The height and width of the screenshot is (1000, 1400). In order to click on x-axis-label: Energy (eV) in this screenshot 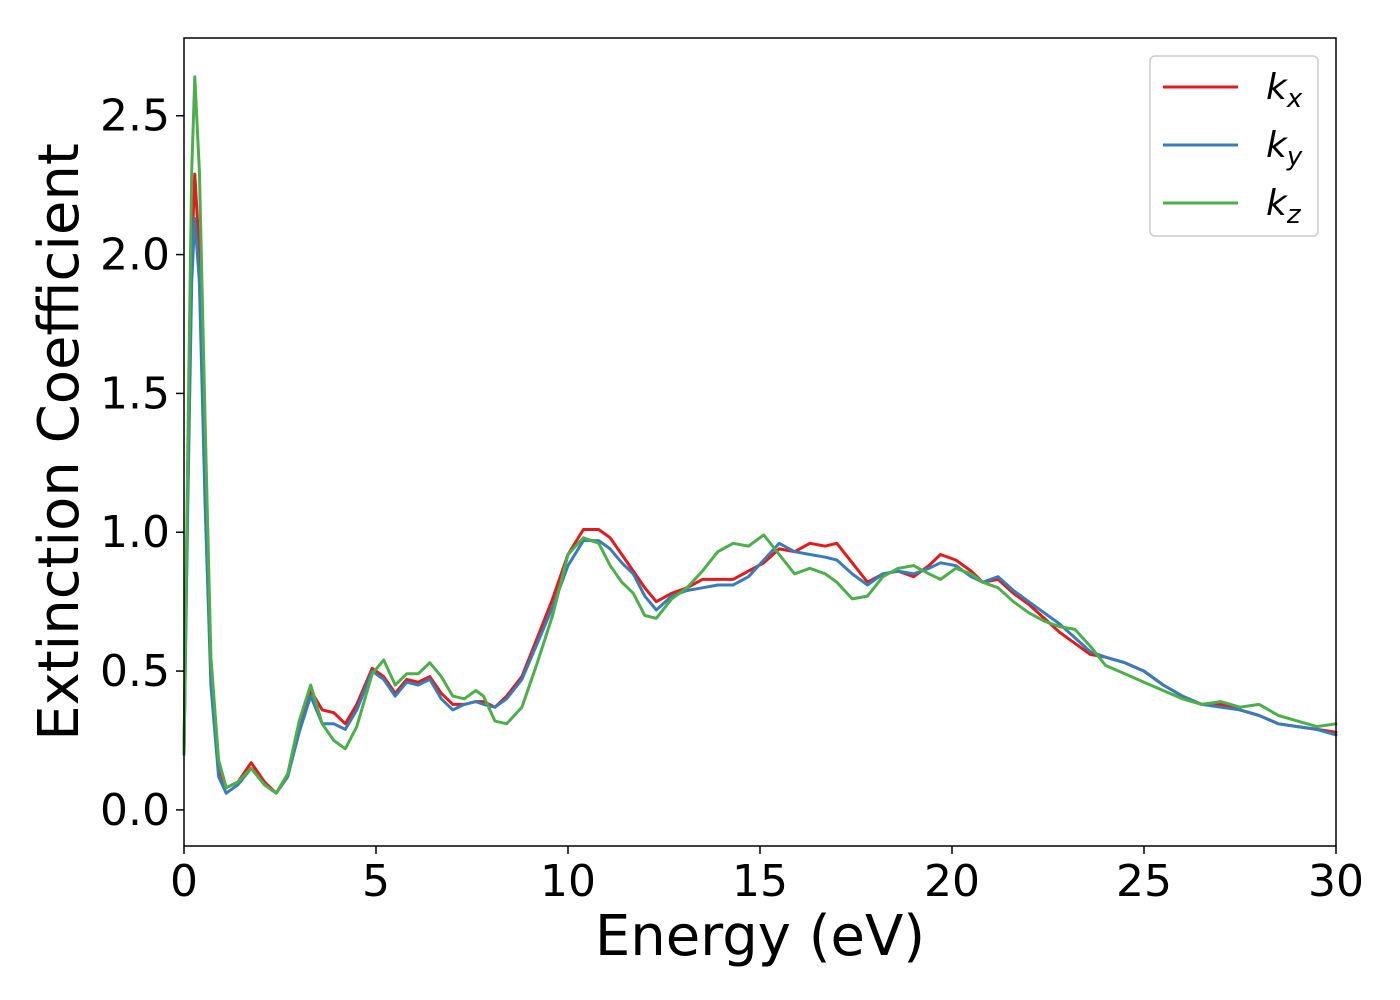, I will do `click(760, 936)`.